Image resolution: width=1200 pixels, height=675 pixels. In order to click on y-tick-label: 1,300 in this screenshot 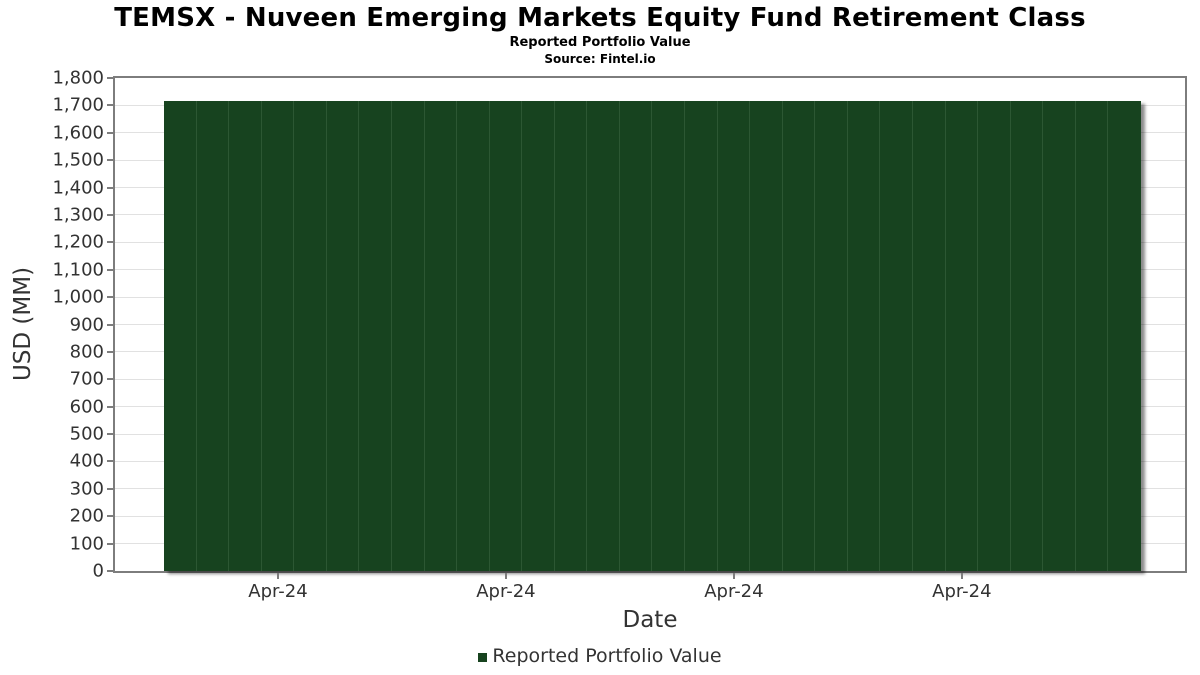, I will do `click(78, 215)`.